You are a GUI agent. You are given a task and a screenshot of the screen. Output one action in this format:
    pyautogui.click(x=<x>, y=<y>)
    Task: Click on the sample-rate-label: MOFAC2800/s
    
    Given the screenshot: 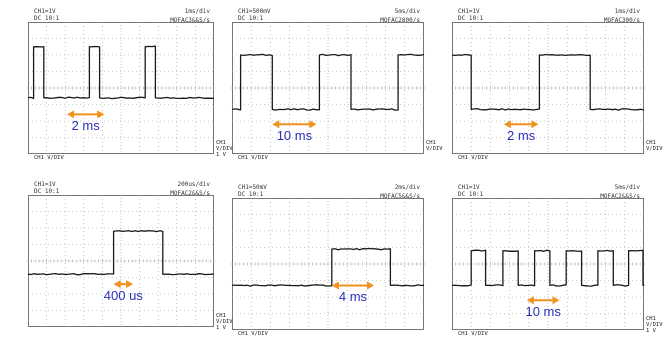 What is the action you would take?
    pyautogui.click(x=400, y=20)
    